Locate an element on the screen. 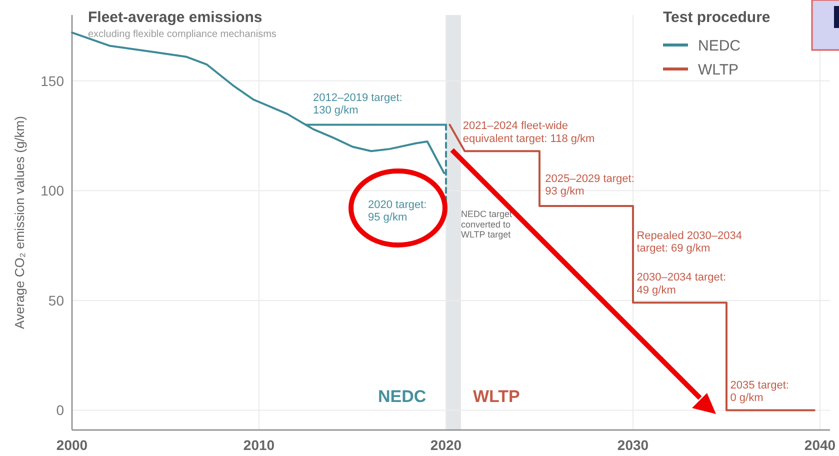 This screenshot has width=839, height=456. annotation: WLTP is located at coordinates (496, 396).